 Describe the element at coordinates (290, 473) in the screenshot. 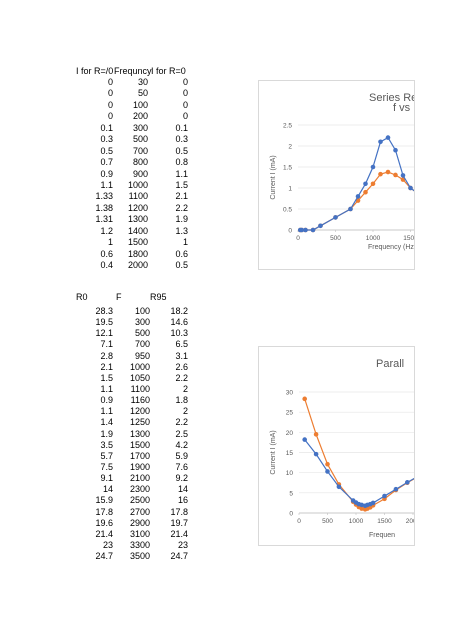

I see `y-tick-label: 10` at that location.